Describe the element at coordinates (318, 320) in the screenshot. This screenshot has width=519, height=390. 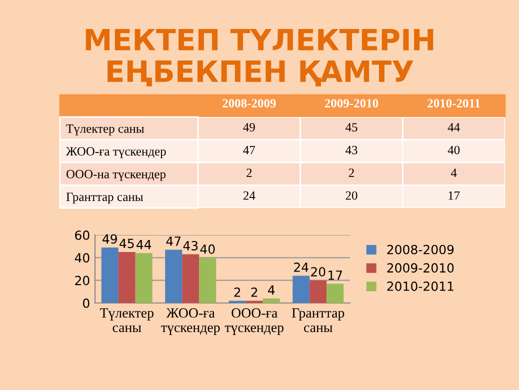
I see `x-tick-label: Гранттар саны` at that location.